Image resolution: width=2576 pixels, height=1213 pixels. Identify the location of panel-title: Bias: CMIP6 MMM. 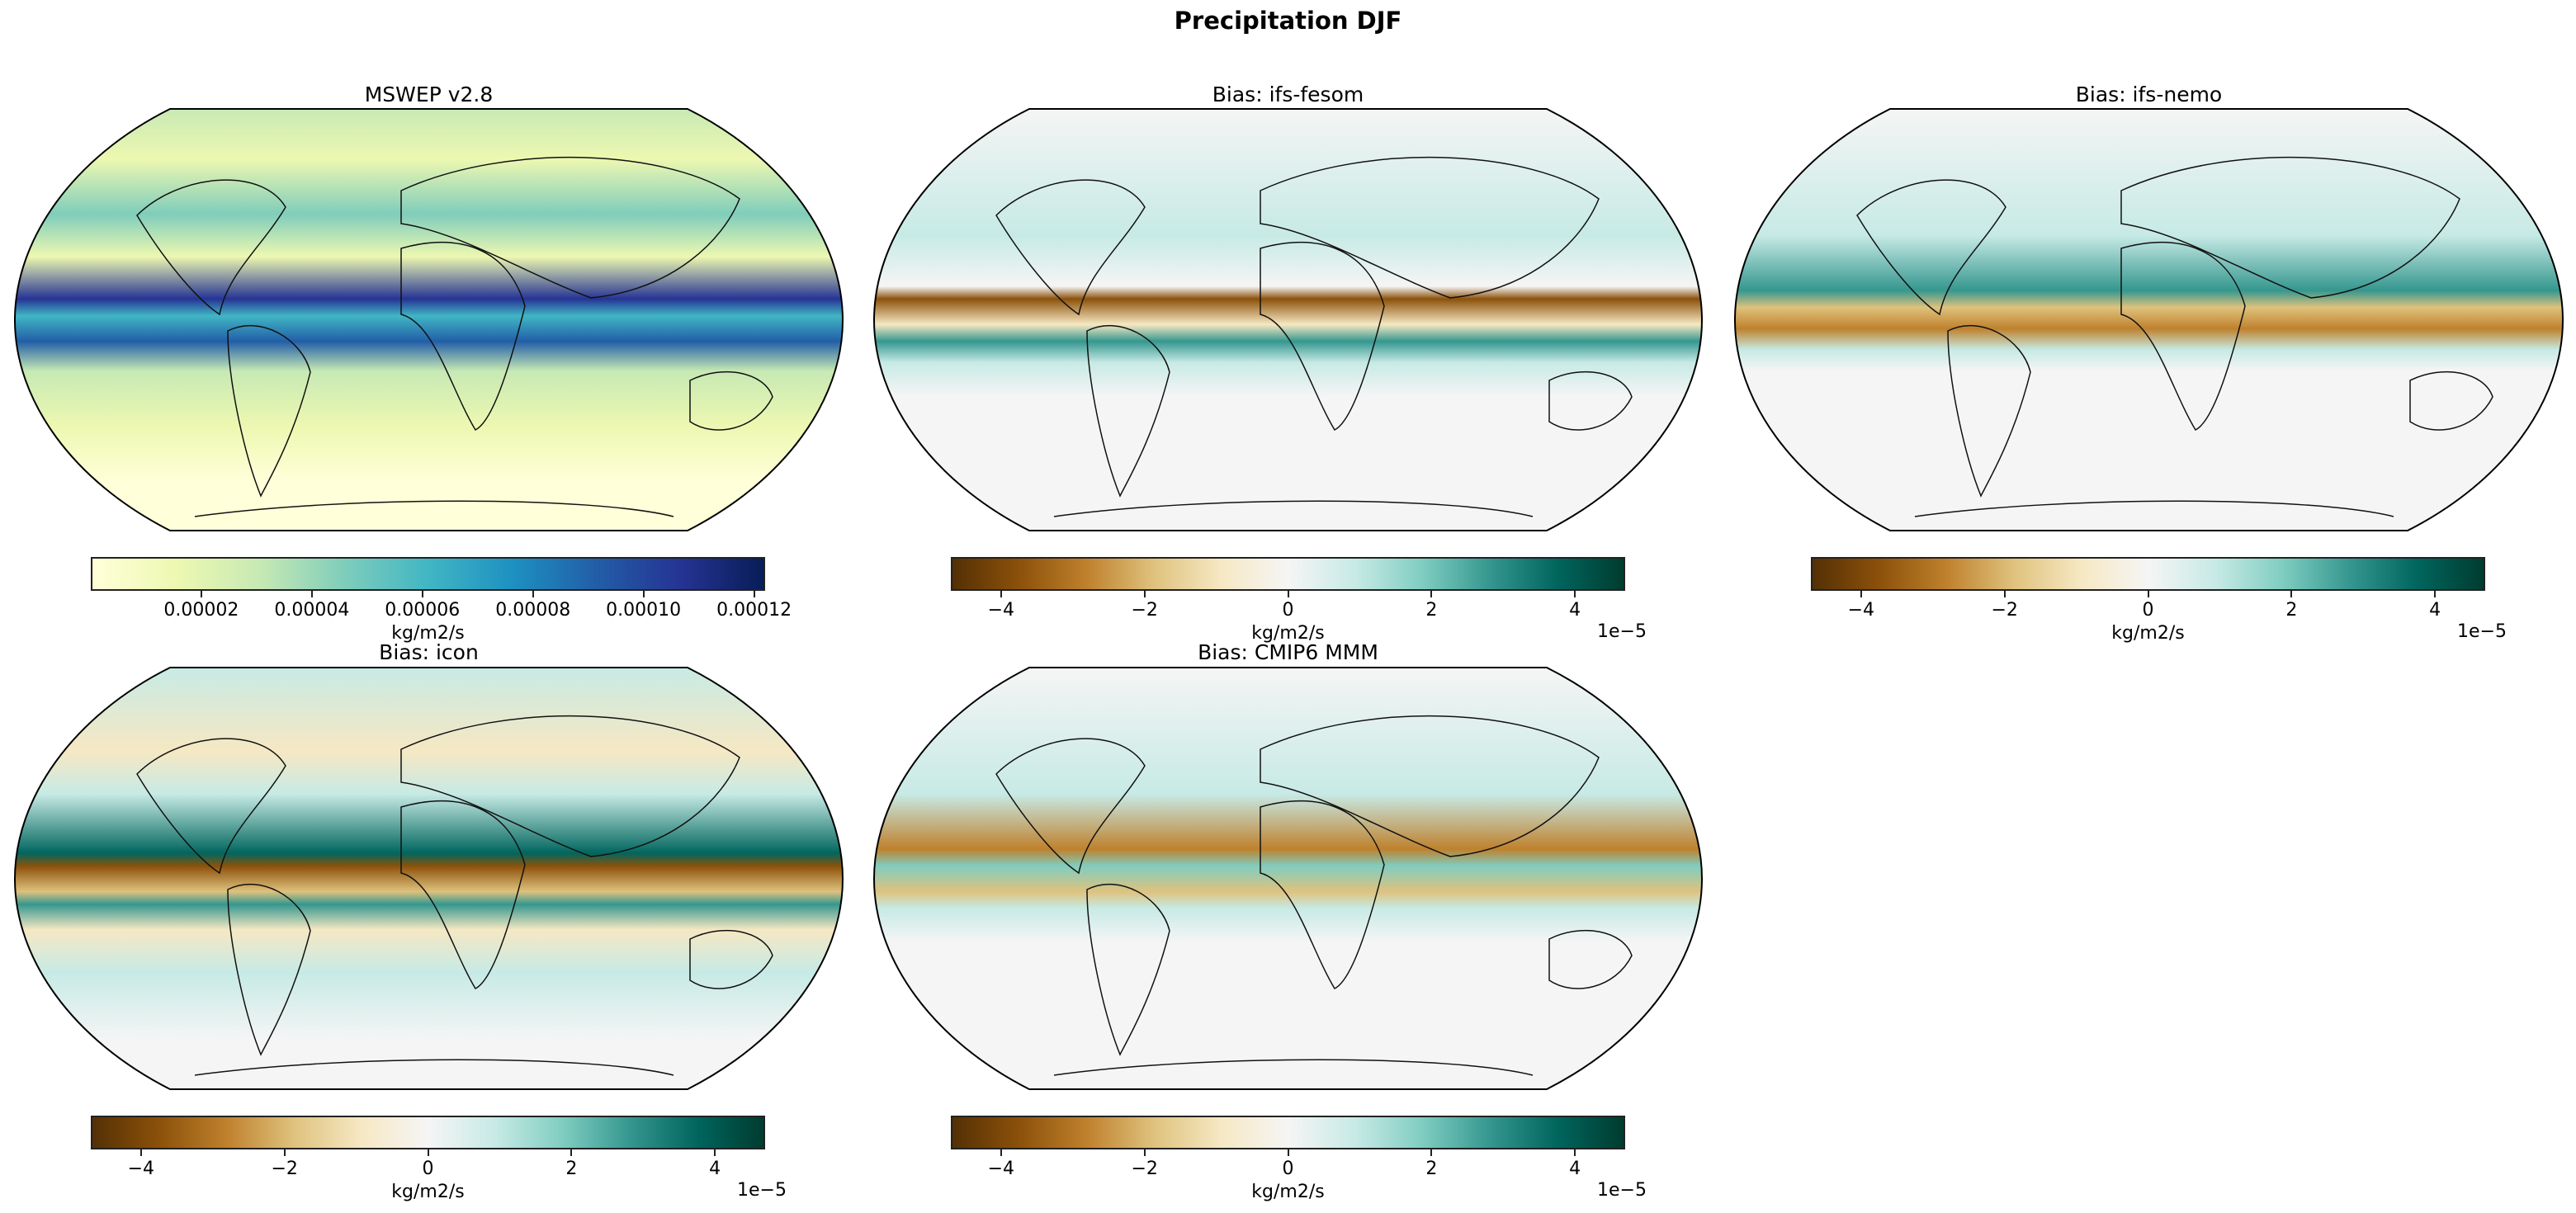
(1288, 652).